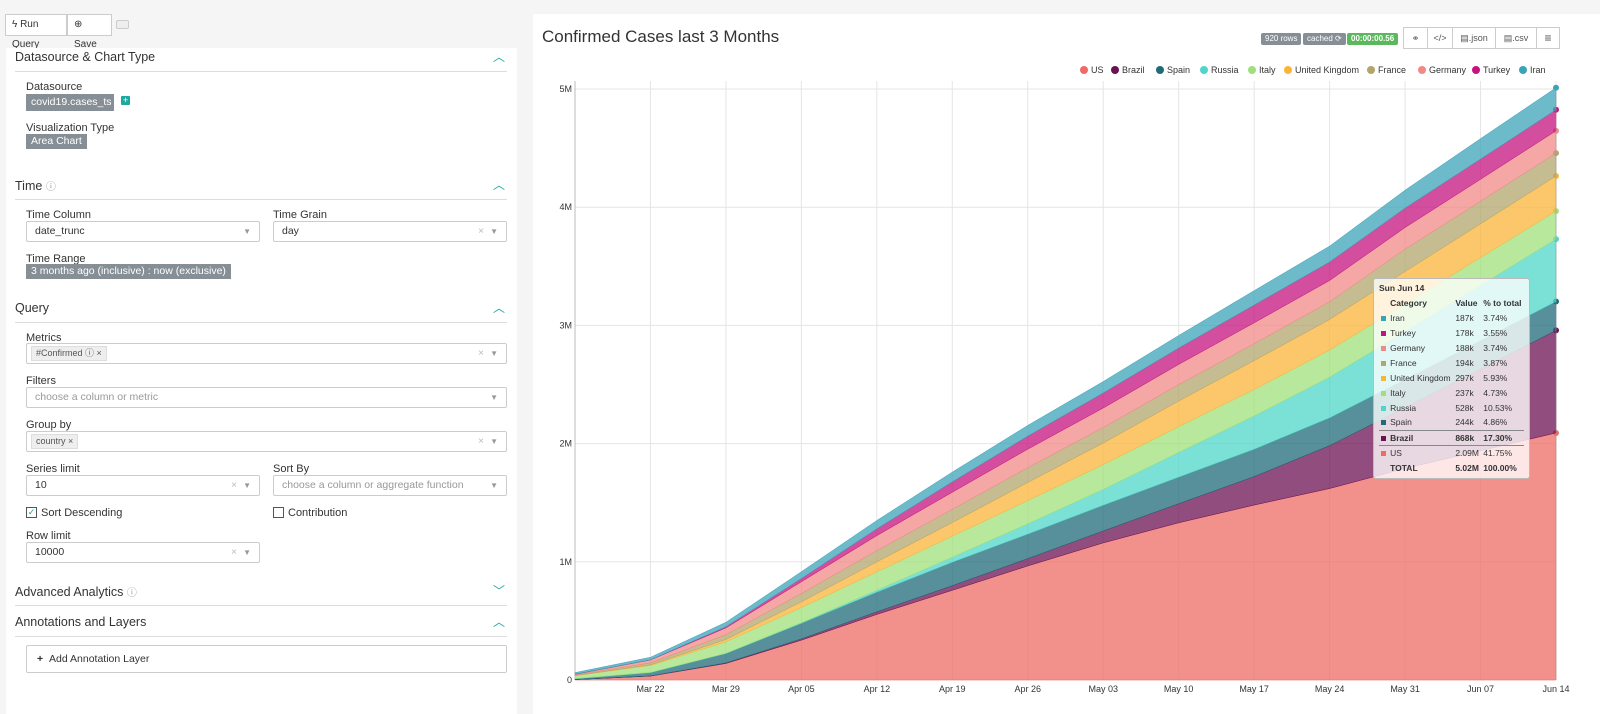 This screenshot has height=714, width=1600. I want to click on x-tick-label: May 03, so click(1103, 689).